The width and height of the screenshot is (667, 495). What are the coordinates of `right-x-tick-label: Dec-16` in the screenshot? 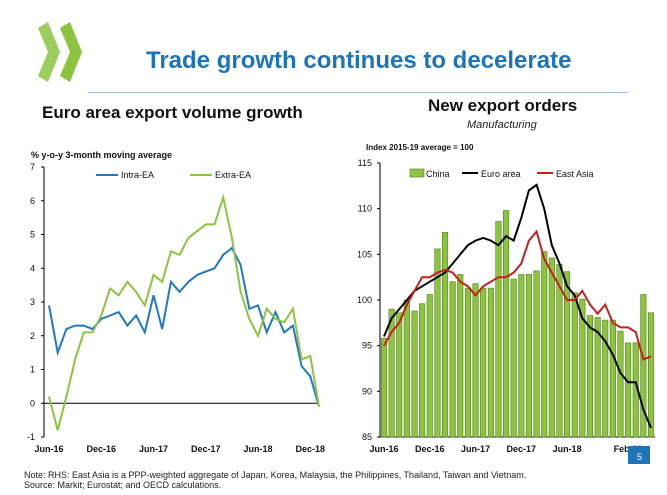 It's located at (430, 449).